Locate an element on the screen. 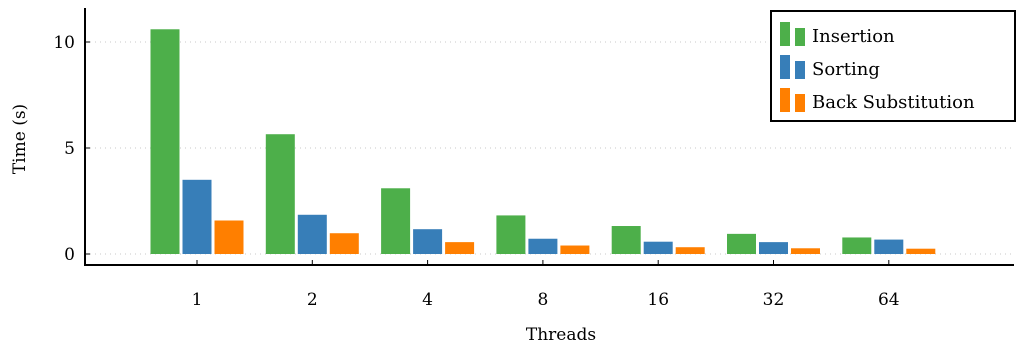  y-tick-label: 10 is located at coordinates (64, 43).